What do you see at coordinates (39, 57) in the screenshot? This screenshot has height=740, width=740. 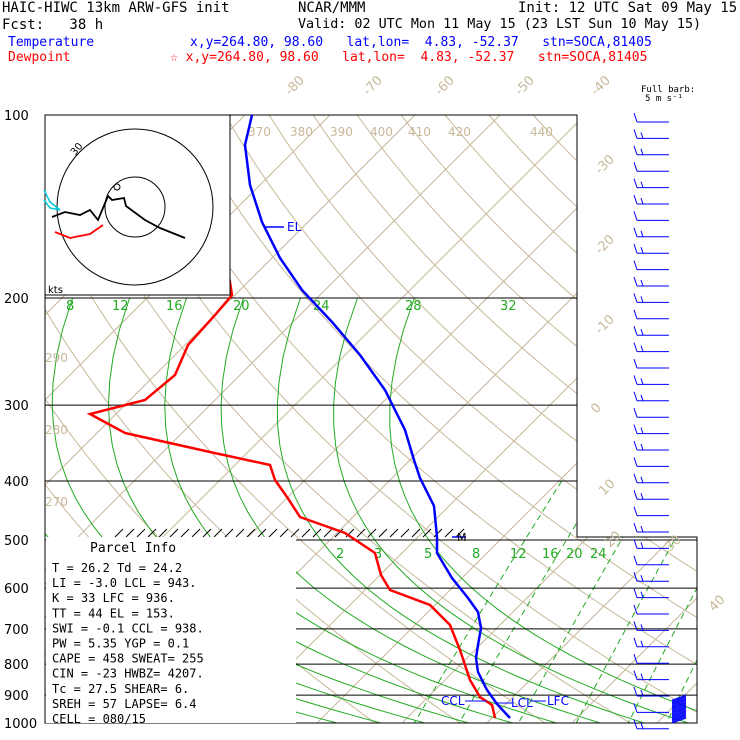 I see `dewpoint-label: Dewpoint` at bounding box center [39, 57].